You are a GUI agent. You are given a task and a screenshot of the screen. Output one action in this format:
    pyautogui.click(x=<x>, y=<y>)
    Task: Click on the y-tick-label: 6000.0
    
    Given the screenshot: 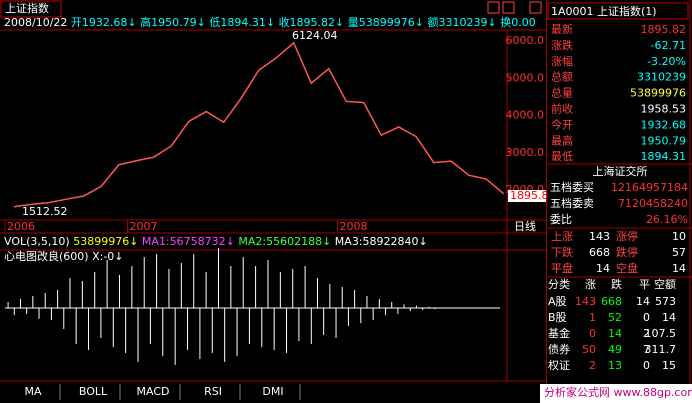 What is the action you would take?
    pyautogui.click(x=525, y=40)
    